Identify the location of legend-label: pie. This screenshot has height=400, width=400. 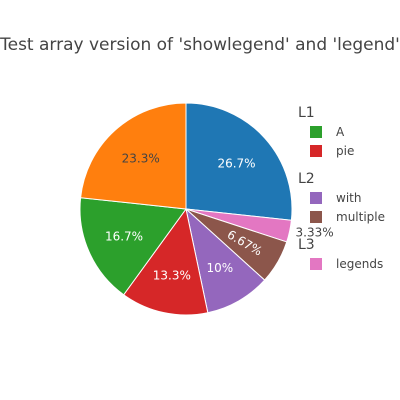
(345, 151).